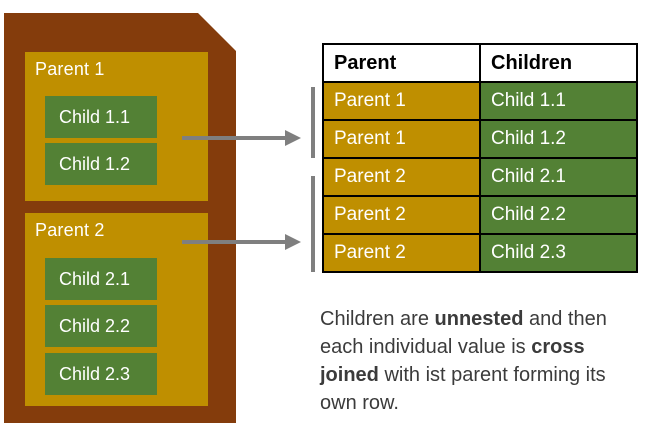 The height and width of the screenshot is (431, 650). What do you see at coordinates (463, 333) in the screenshot?
I see `caption-text-segment: and then each individual value is` at bounding box center [463, 333].